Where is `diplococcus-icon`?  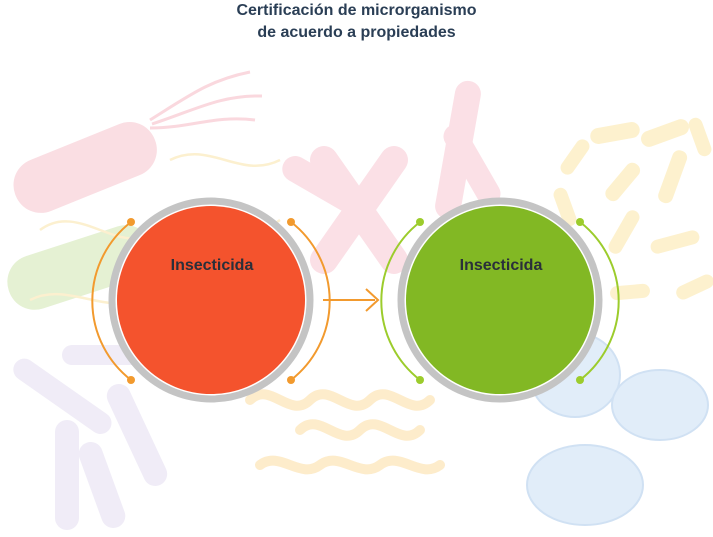 diplococcus-icon is located at coordinates (617, 429).